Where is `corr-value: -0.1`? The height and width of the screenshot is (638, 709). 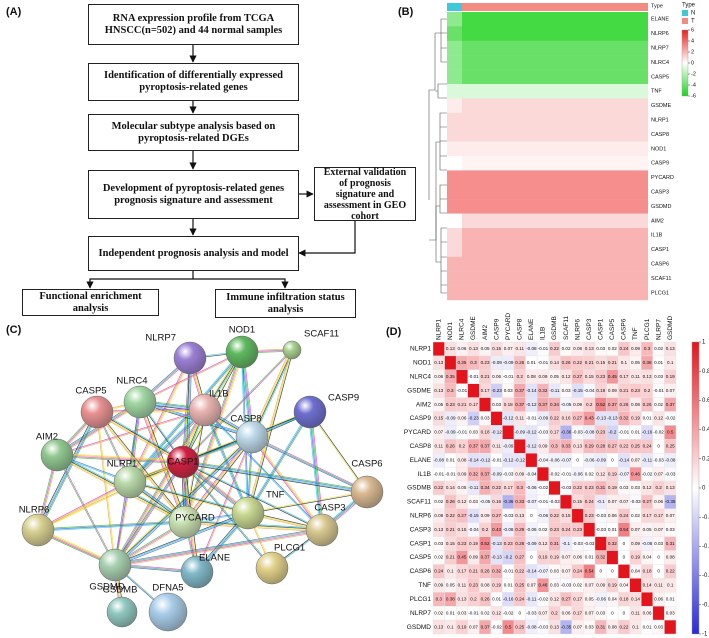
corr-value: -0.1 is located at coordinates (601, 501).